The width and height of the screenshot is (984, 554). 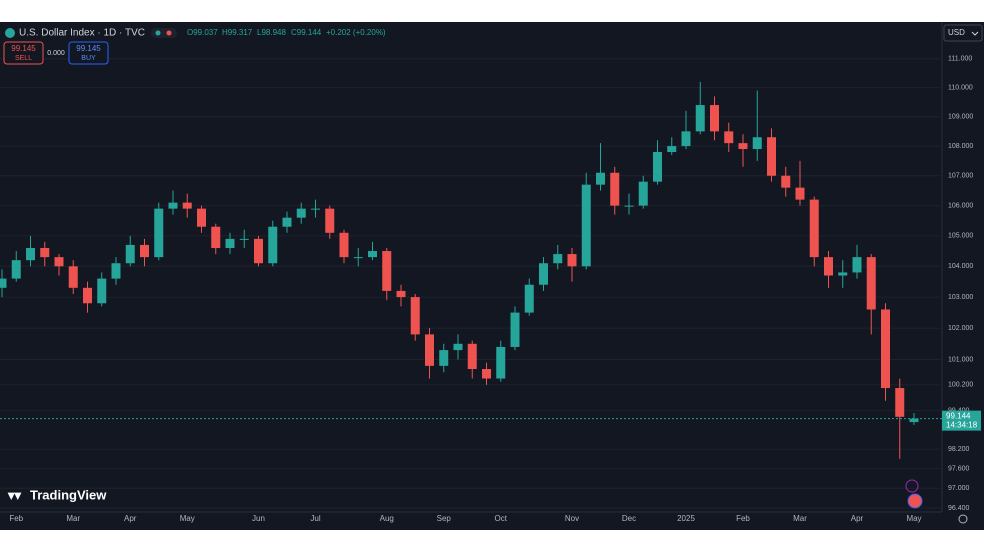 What do you see at coordinates (572, 518) in the screenshot?
I see `x-tick-label: Nov` at bounding box center [572, 518].